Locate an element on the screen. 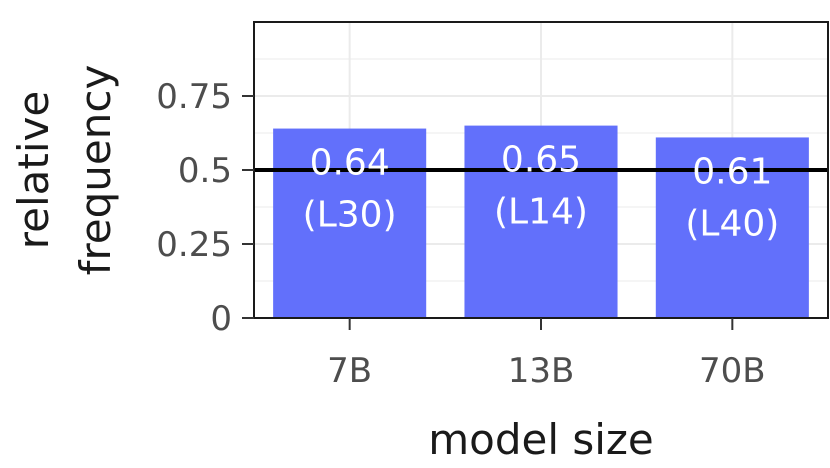  bar-70B is located at coordinates (732, 227).